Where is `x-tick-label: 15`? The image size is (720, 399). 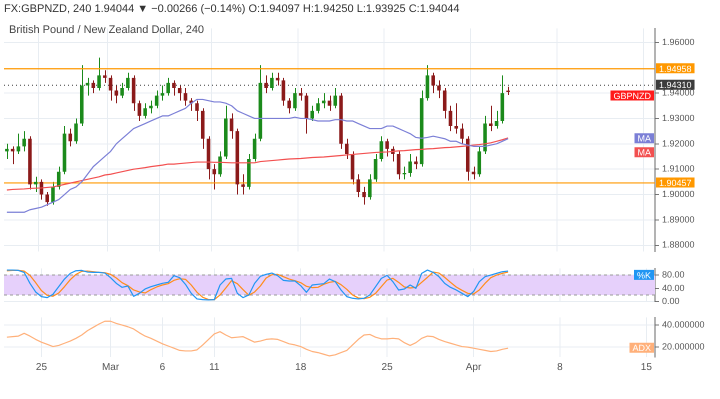 x-tick-label: 15 is located at coordinates (646, 367).